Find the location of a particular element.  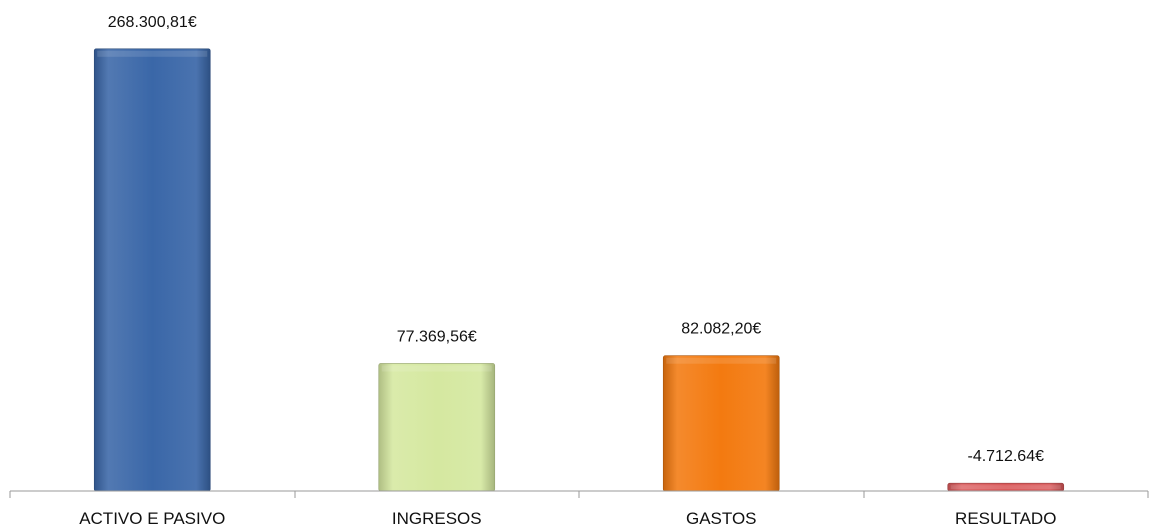

data-label: -4.712.64€ is located at coordinates (1005, 456).